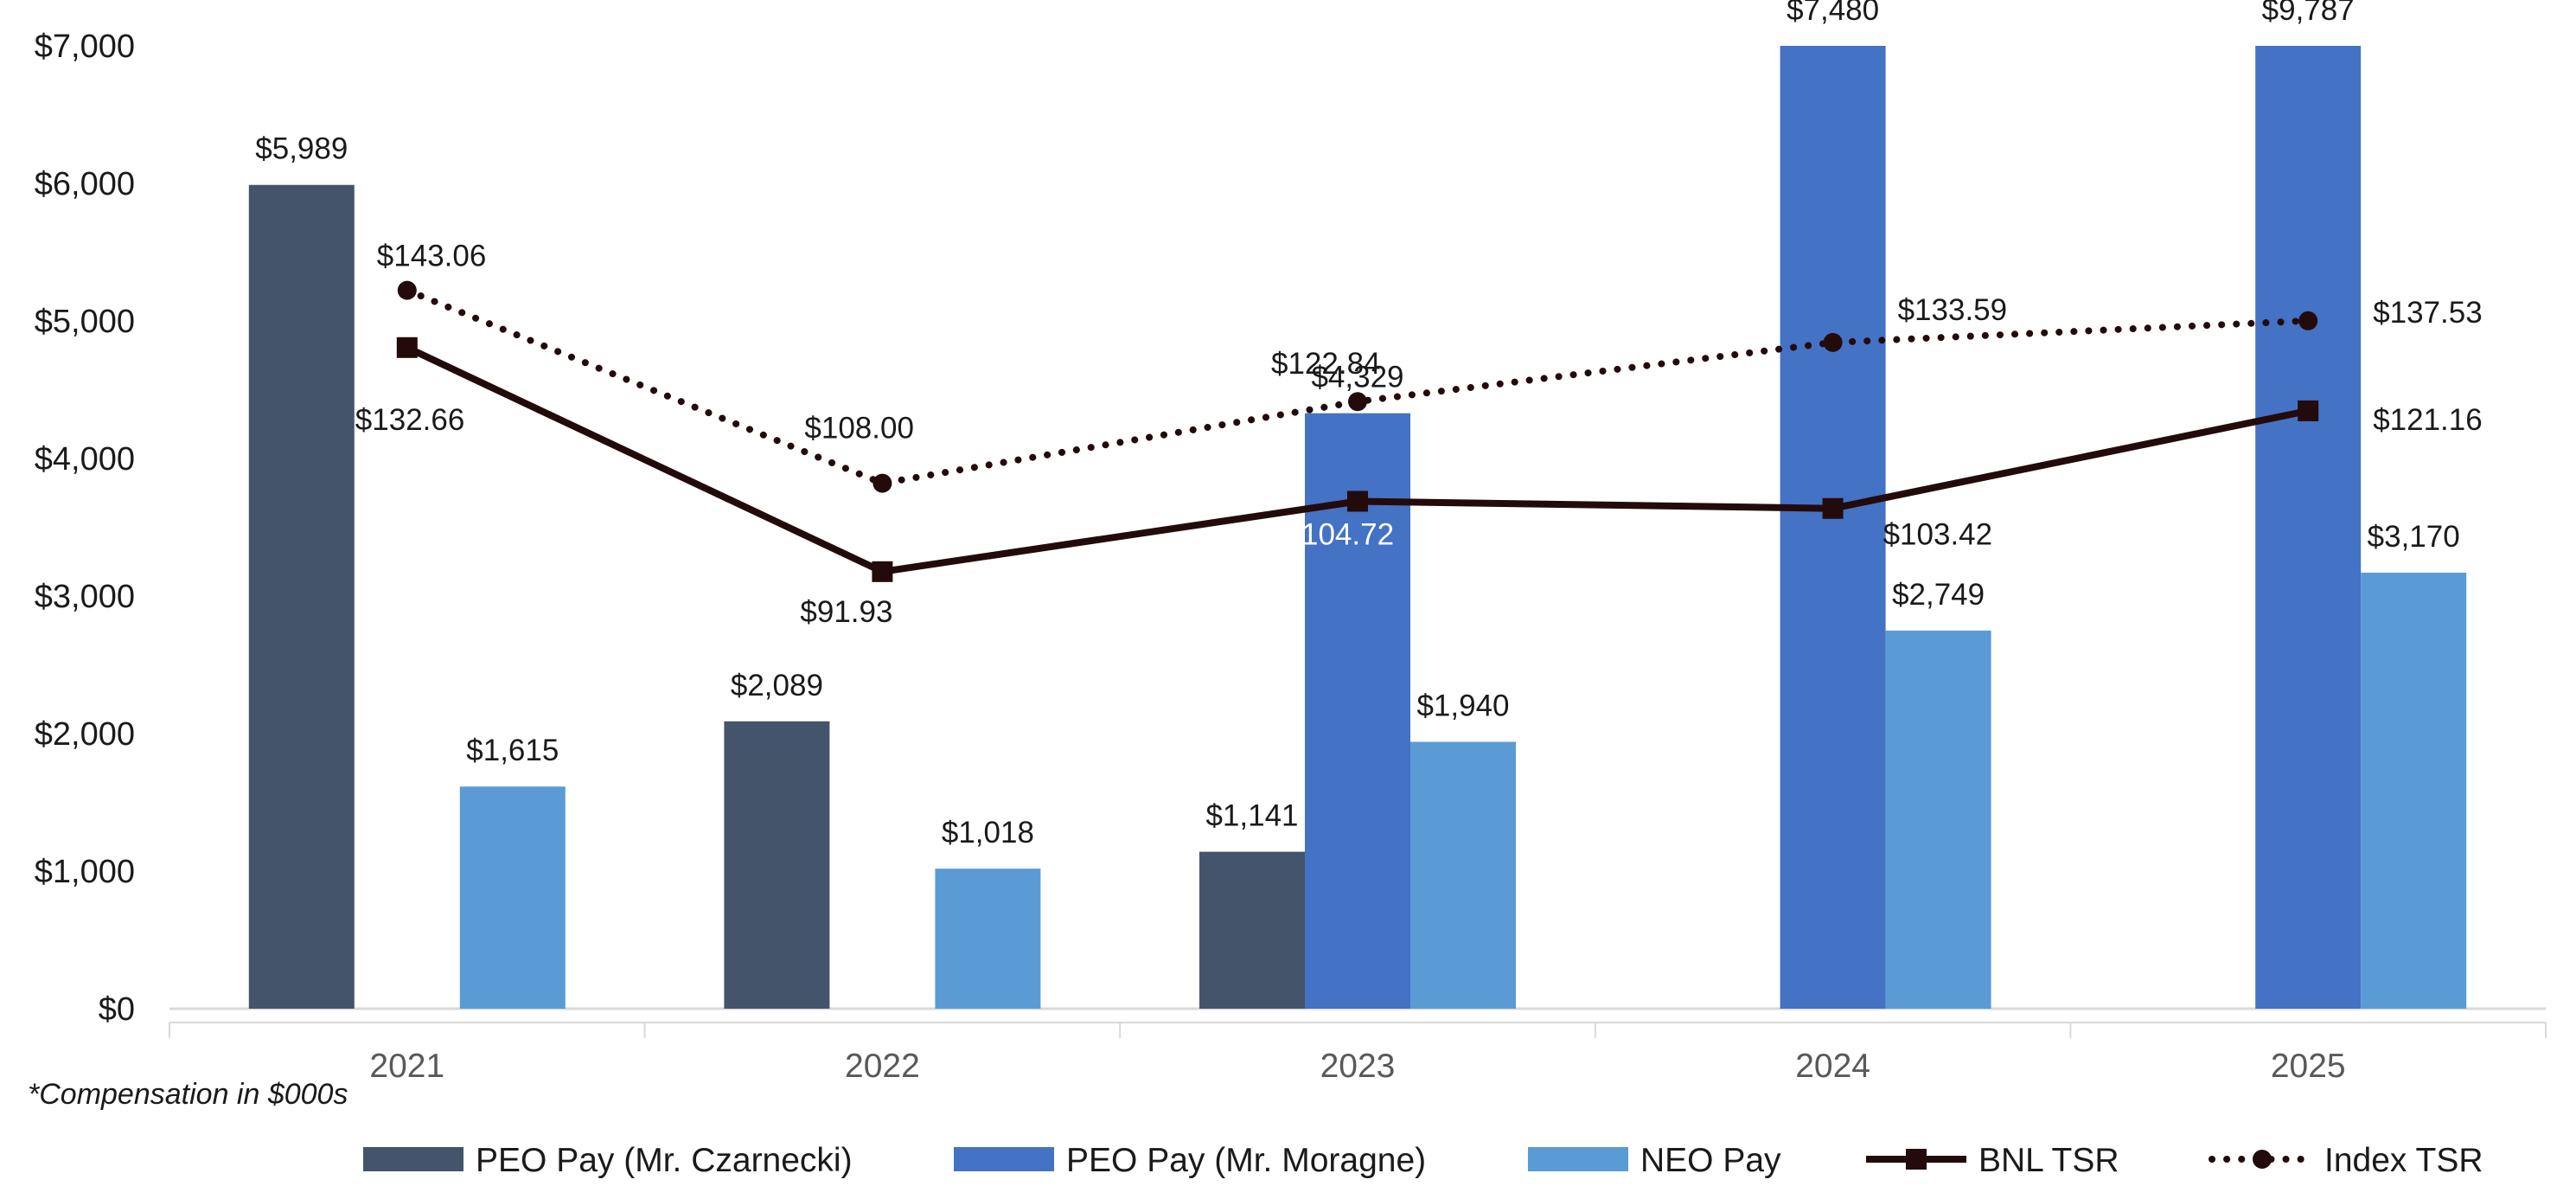 Image resolution: width=2576 pixels, height=1199 pixels. I want to click on tsr-data-label: 104.72, so click(1347, 534).